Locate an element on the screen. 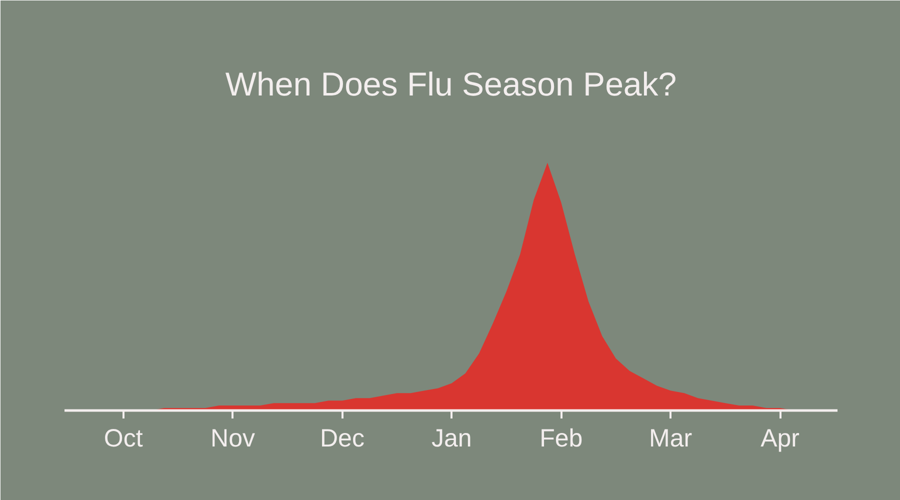 Image resolution: width=900 pixels, height=500 pixels. x-tick-label: Oct is located at coordinates (123, 438).